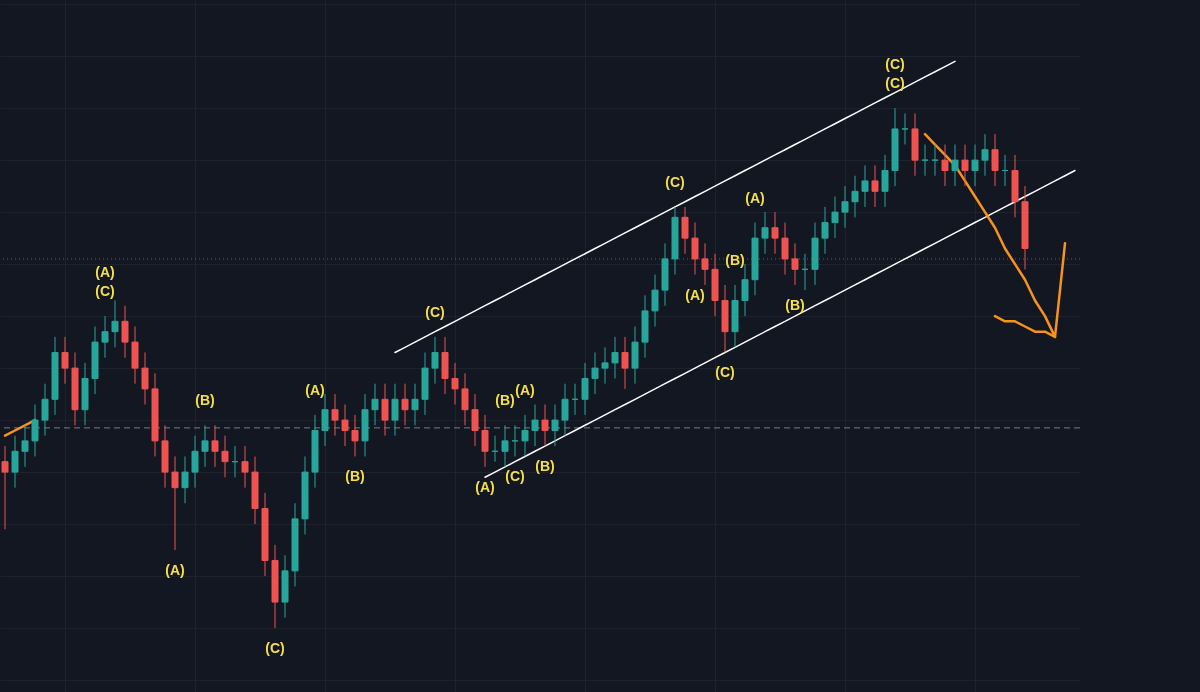 This screenshot has height=692, width=1200. I want to click on text: (C) (C), so click(895, 74).